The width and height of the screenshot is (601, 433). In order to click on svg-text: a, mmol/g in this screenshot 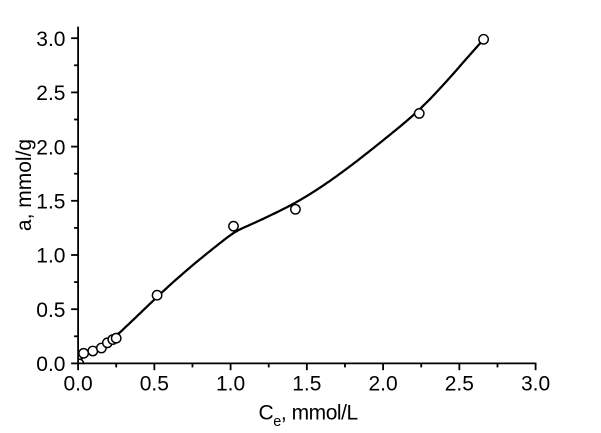, I will do `click(24, 185)`.